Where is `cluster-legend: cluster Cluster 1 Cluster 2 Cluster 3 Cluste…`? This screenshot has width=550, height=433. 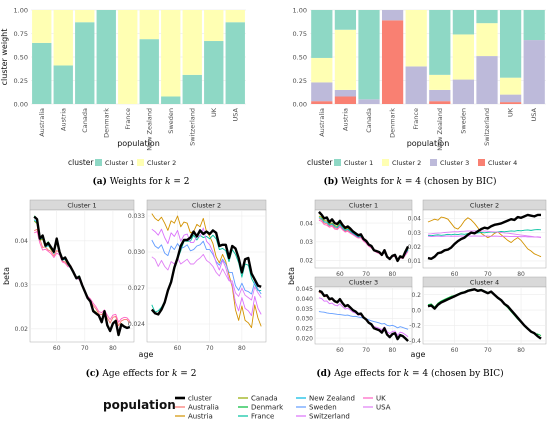 cluster-legend: cluster Cluster 1 Cluster 2 Cluster 3 Cluste… is located at coordinates (412, 162).